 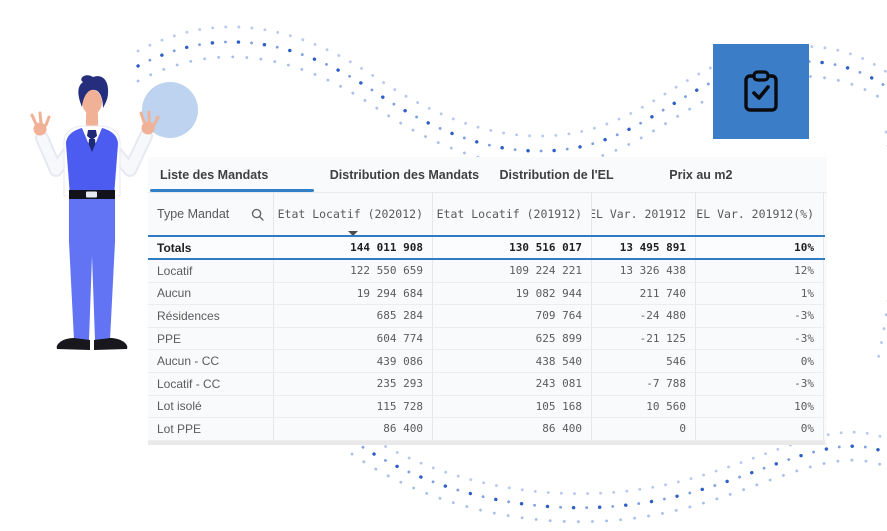 I want to click on column-header-type-mandat: Type Mandat, so click(x=211, y=214).